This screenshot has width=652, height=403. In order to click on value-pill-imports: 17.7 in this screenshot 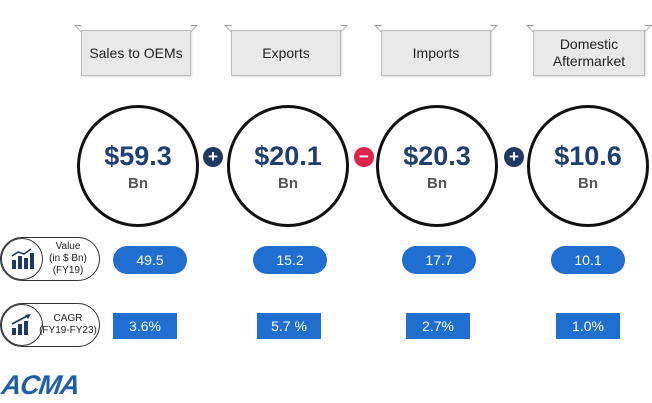, I will do `click(439, 260)`.